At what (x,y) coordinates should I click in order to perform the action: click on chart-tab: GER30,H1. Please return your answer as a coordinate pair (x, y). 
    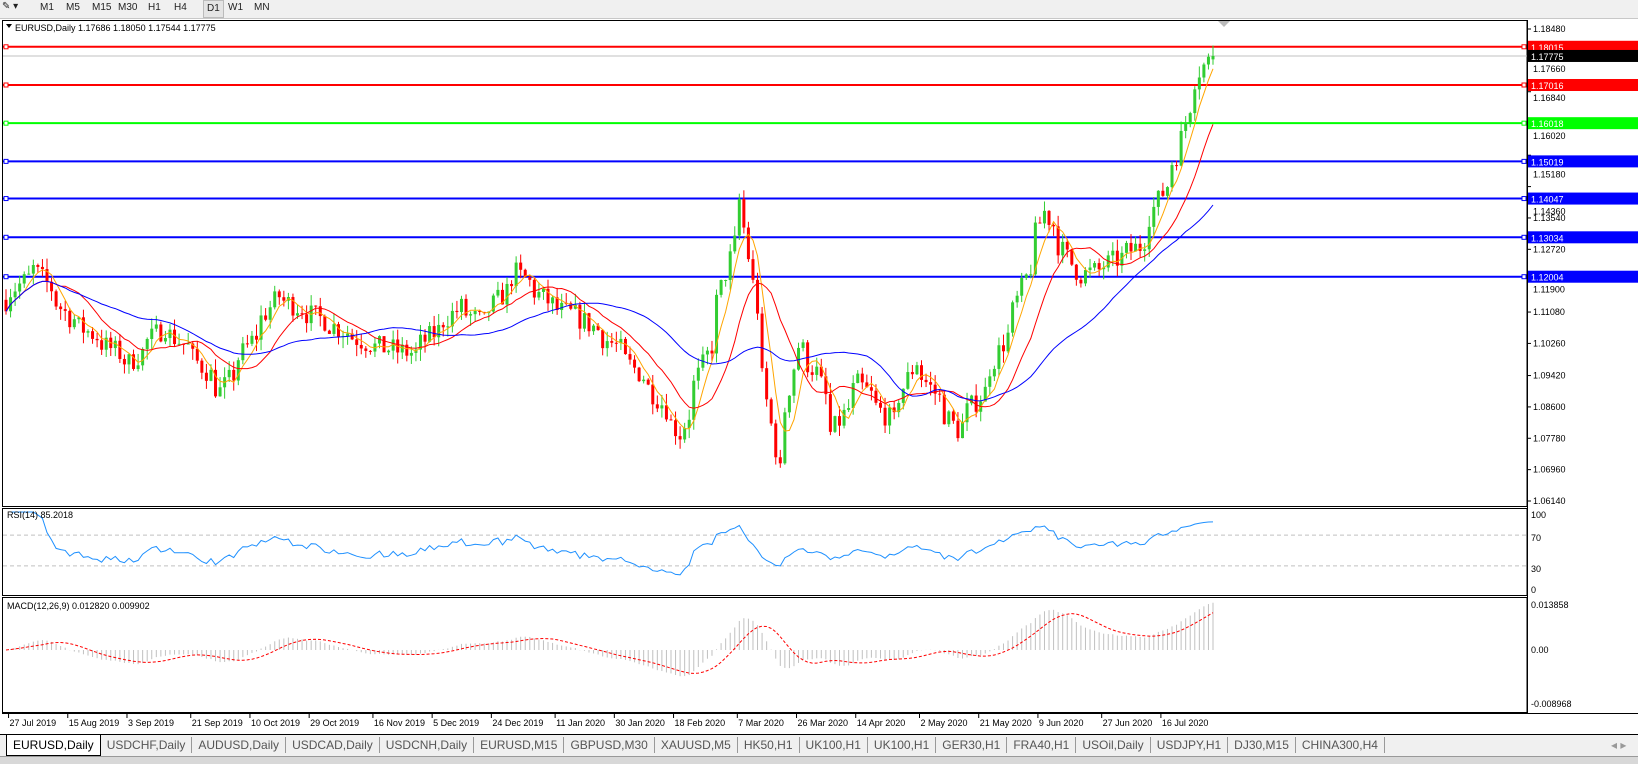
    Looking at the image, I should click on (972, 745).